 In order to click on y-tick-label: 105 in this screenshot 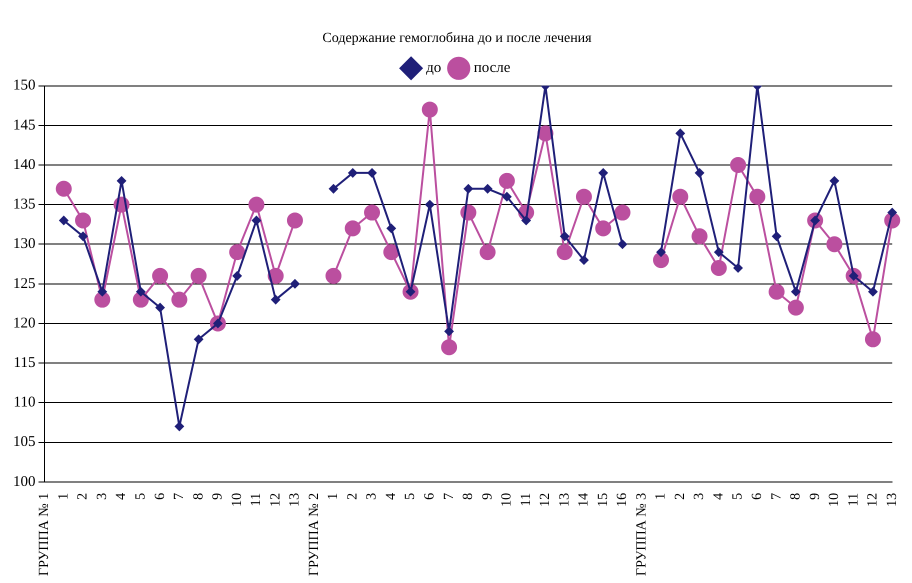, I will do `click(24, 442)`.